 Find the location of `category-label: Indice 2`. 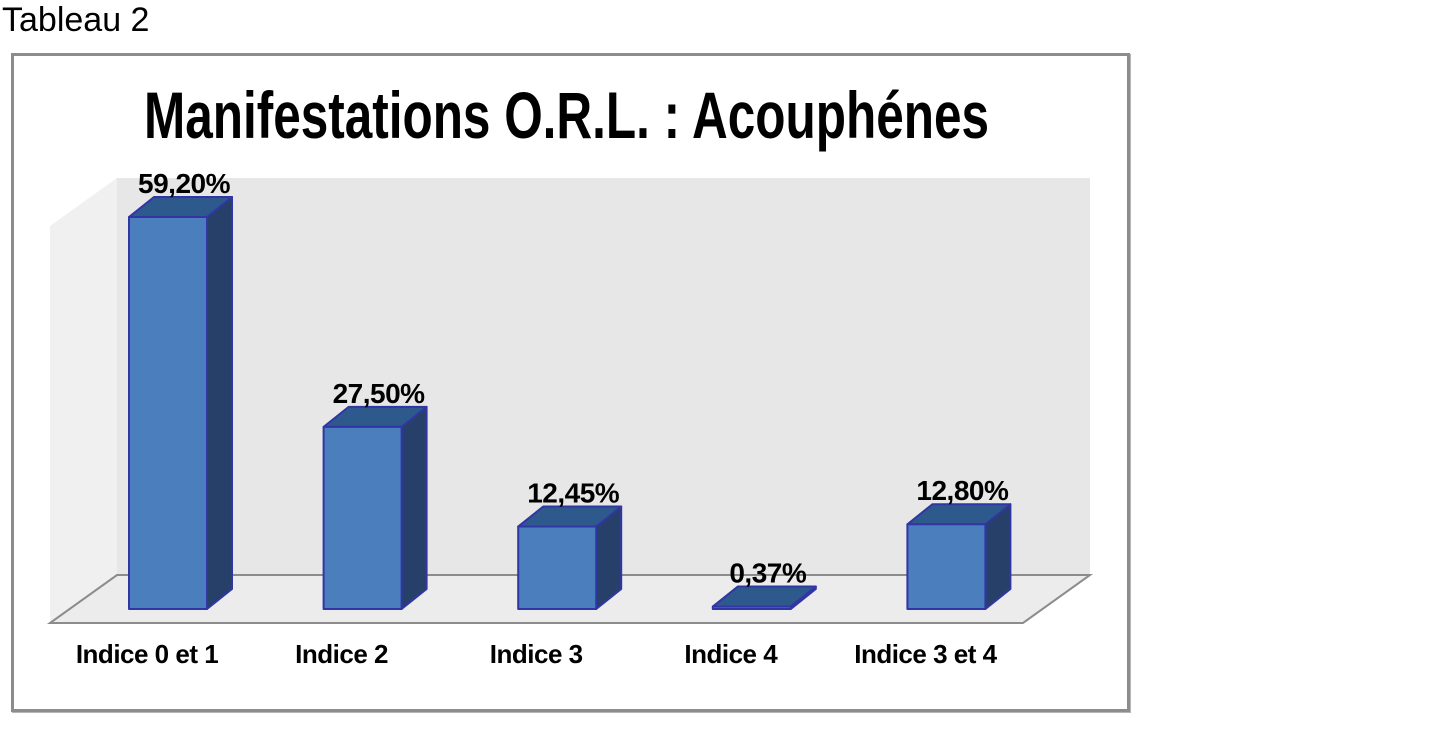

category-label: Indice 2 is located at coordinates (341, 654).